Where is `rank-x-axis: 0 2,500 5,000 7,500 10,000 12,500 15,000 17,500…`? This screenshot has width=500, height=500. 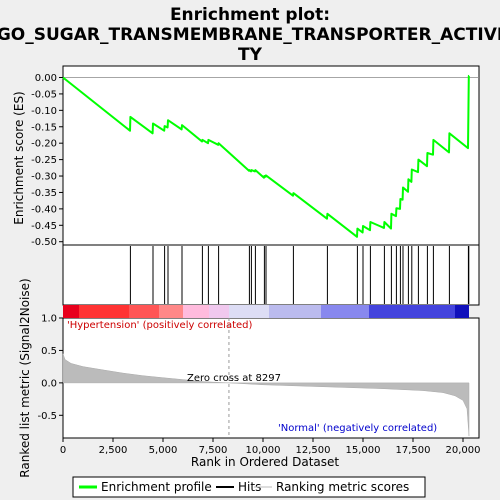 rank-x-axis: 0 2,500 5,000 7,500 10,000 12,500 15,000 17,500… is located at coordinates (270, 447).